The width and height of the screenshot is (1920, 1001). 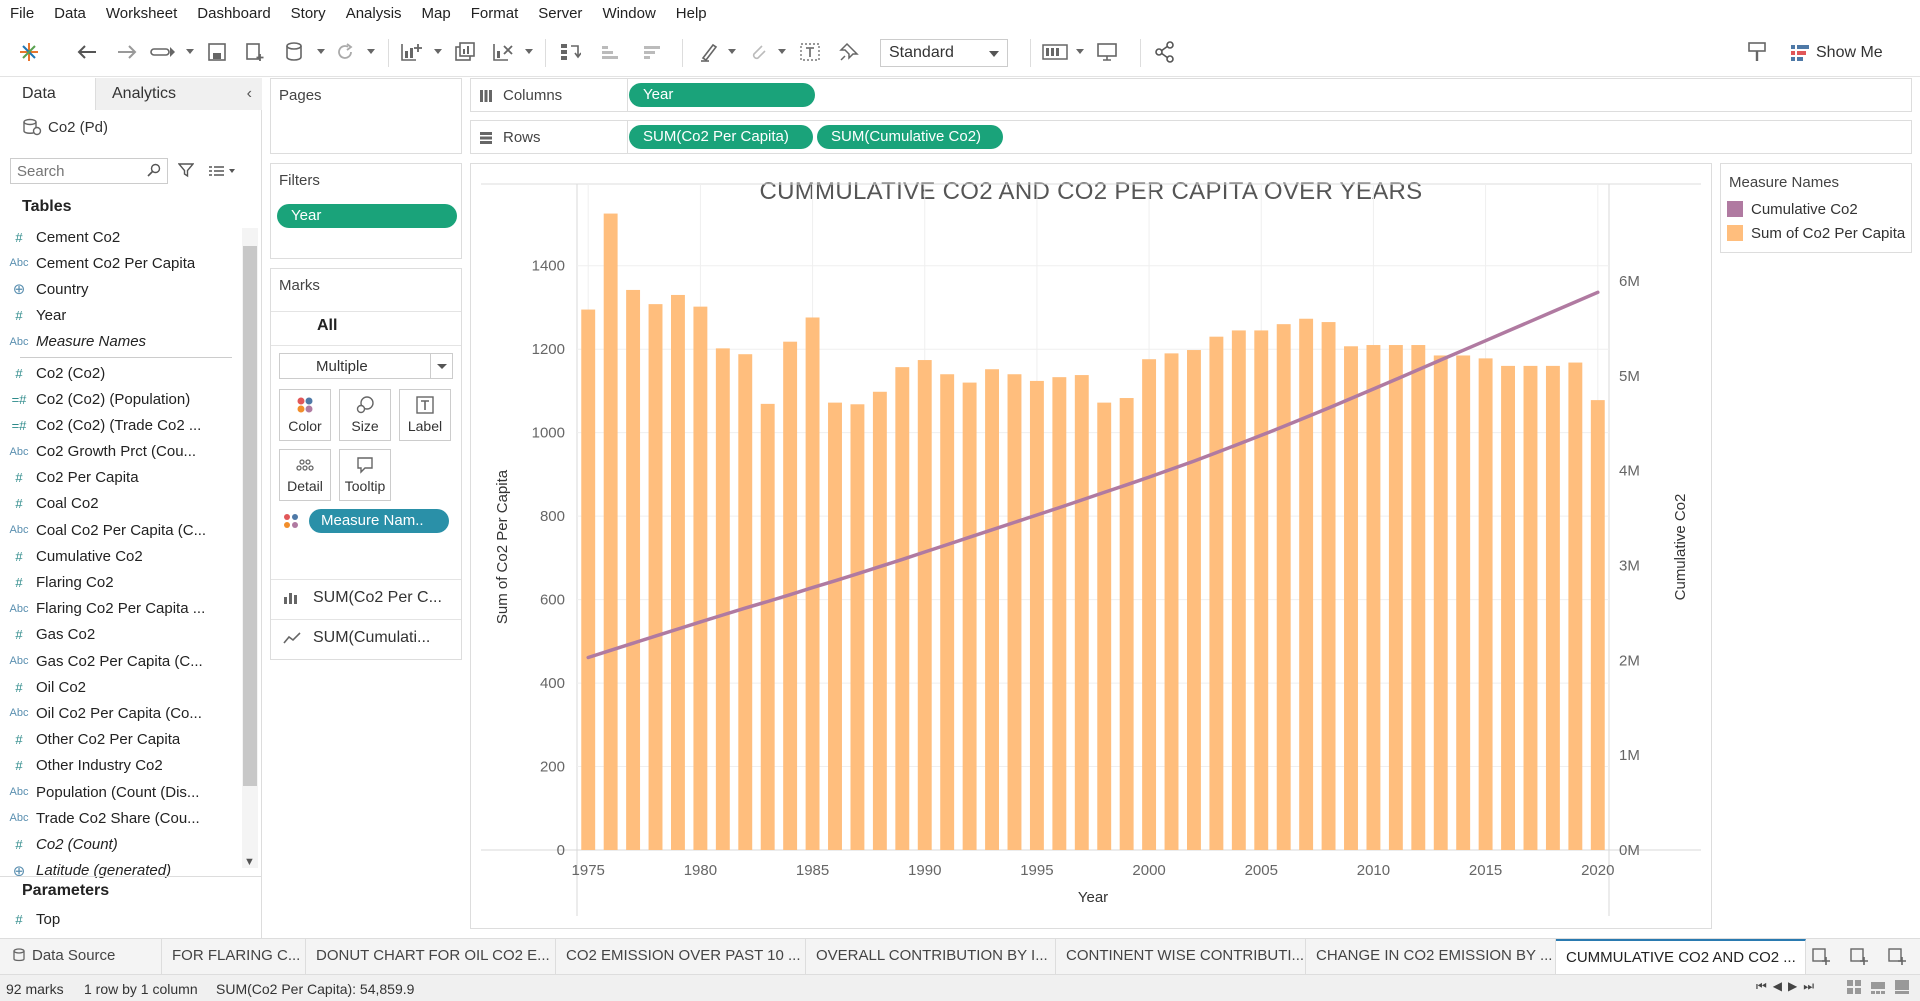 What do you see at coordinates (494, 13) in the screenshot?
I see `menu-format: Format` at bounding box center [494, 13].